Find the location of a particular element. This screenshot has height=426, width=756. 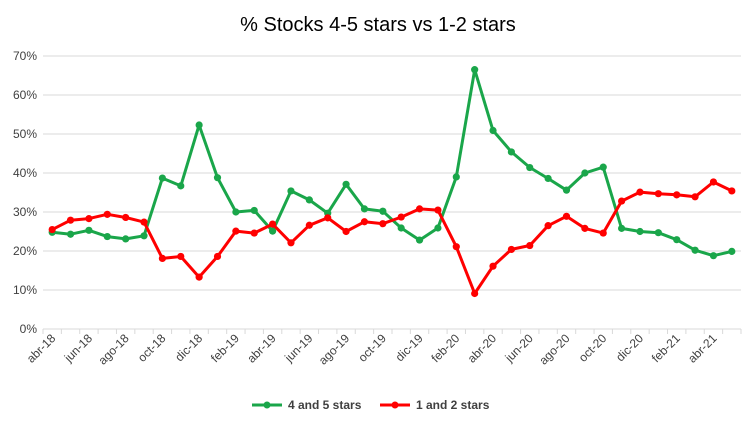

y-tick-label: 30% is located at coordinates (25, 212).